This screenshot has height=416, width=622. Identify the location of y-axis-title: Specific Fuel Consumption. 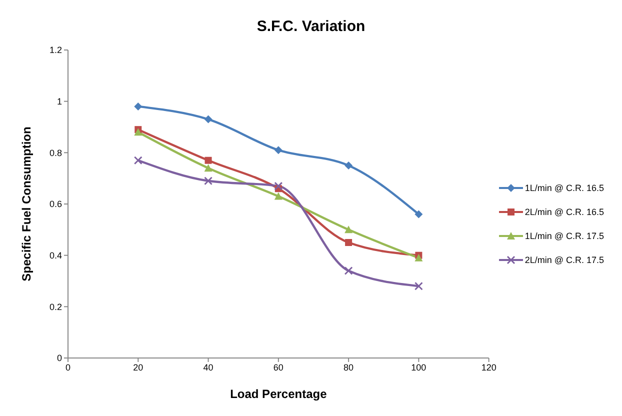
(26, 204).